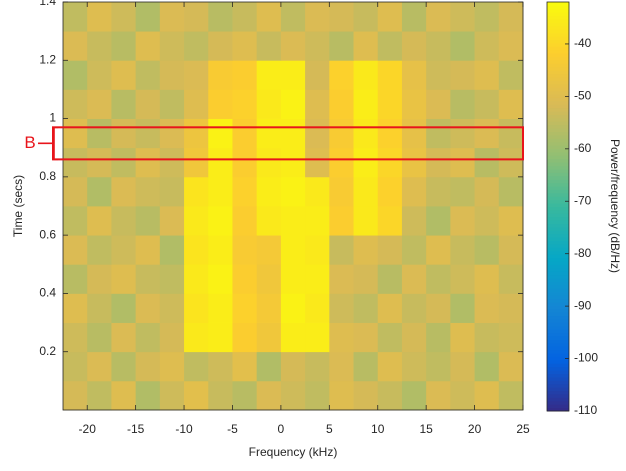  What do you see at coordinates (426, 429) in the screenshot?
I see `x-tick-label: 15` at bounding box center [426, 429].